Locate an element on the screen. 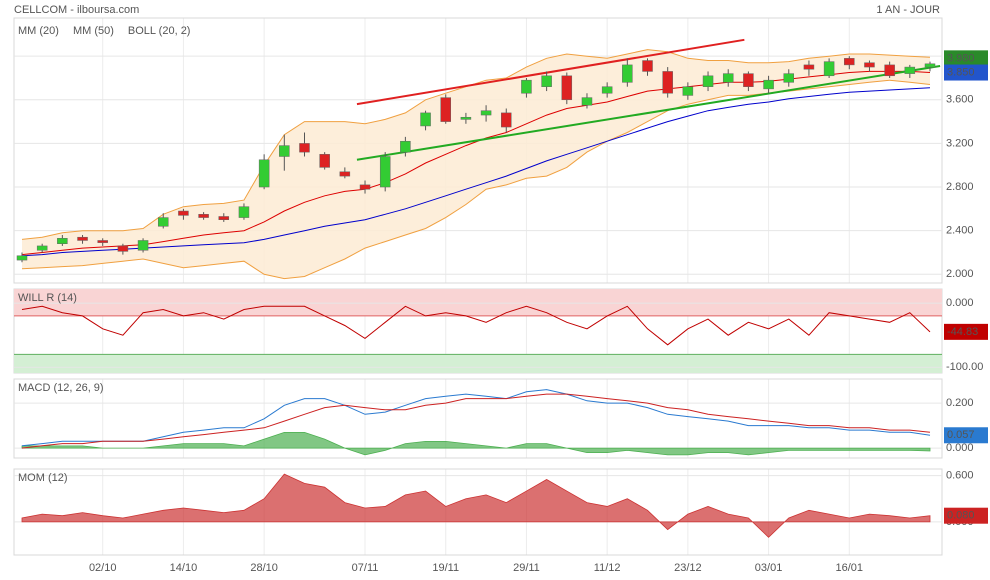  y-tick-label: 3.600 is located at coordinates (960, 100).